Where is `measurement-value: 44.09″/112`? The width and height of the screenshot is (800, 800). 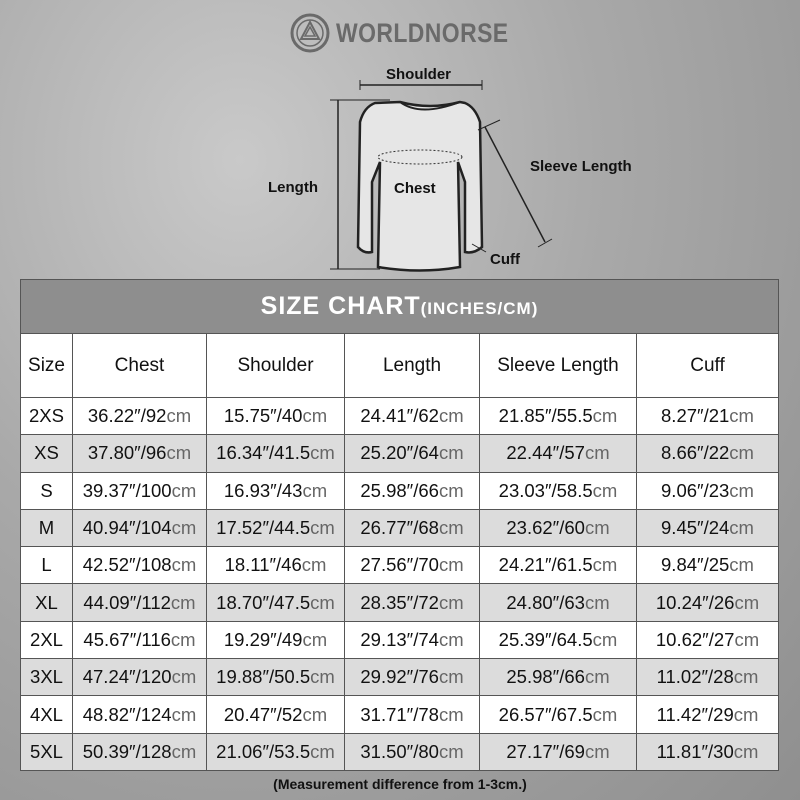
measurement-value: 44.09″/112 is located at coordinates (127, 602).